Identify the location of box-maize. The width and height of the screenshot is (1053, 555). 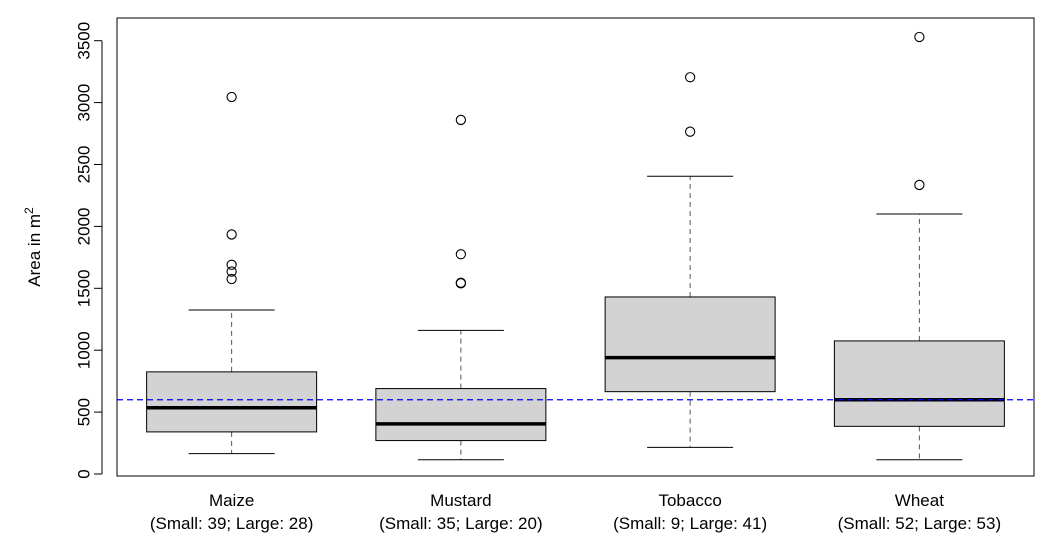
(232, 273).